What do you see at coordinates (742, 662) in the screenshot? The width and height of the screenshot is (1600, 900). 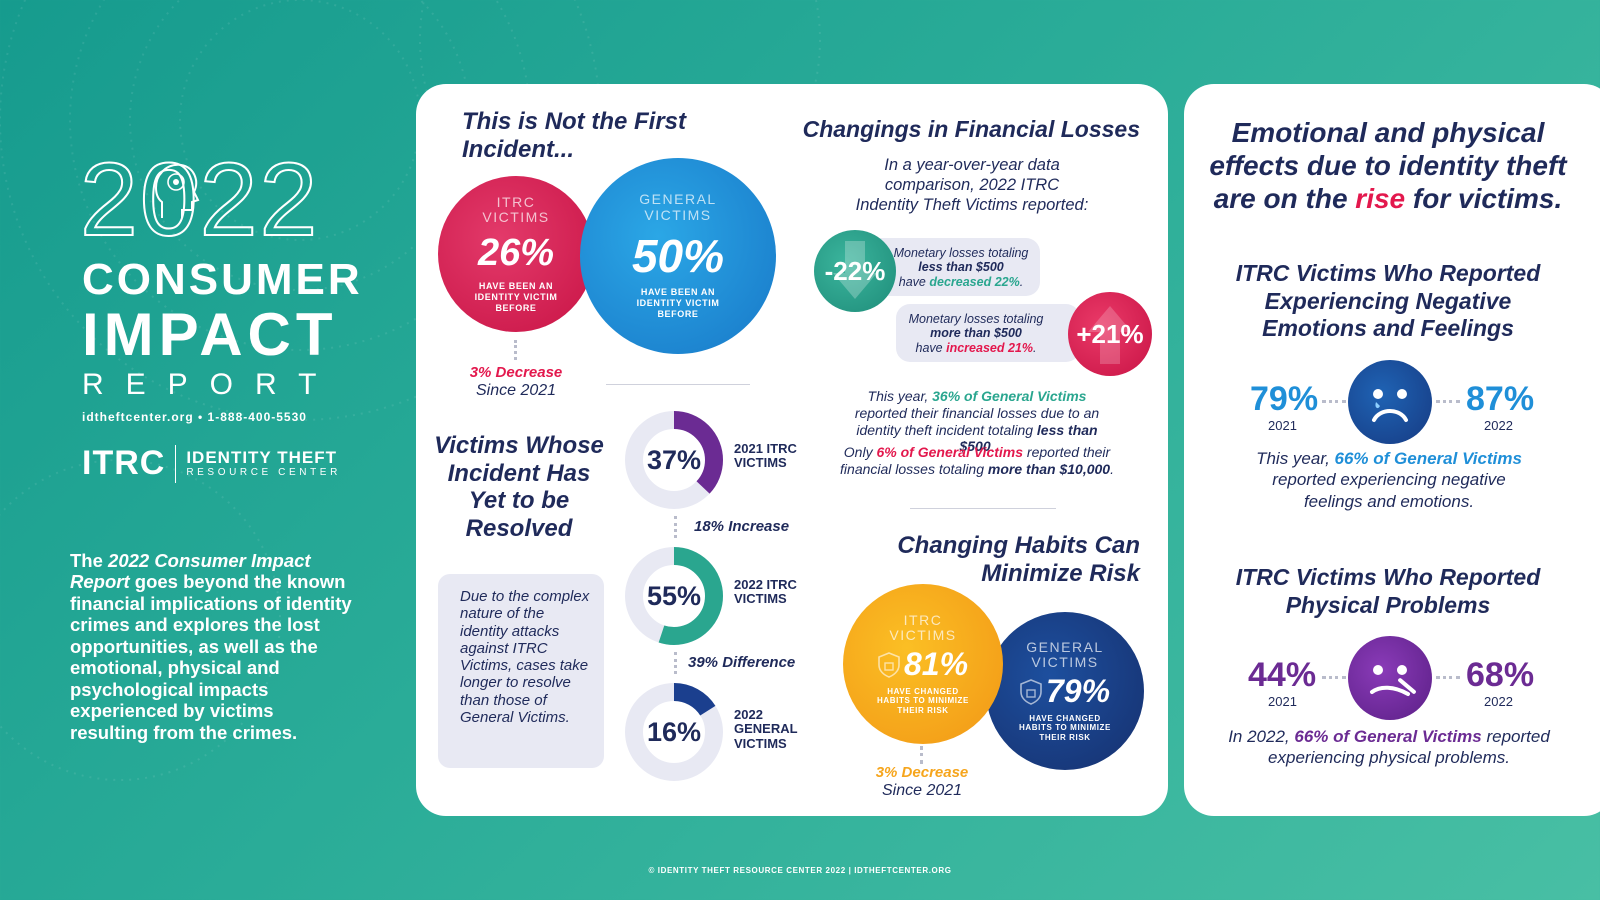 I see `difference-label: 39% Difference` at bounding box center [742, 662].